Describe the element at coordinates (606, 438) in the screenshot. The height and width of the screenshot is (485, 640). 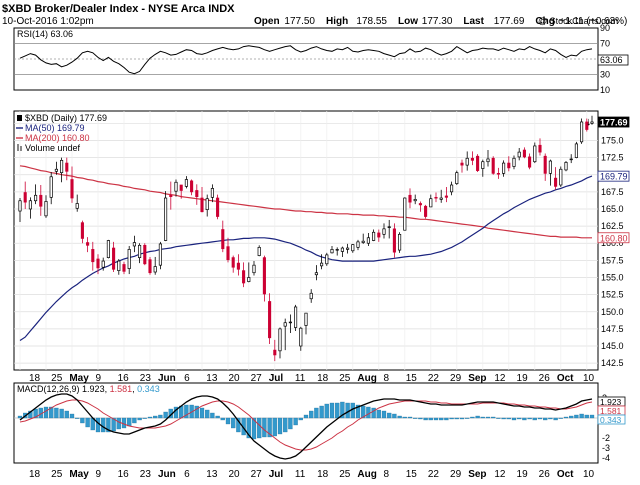
I see `macd-tick-label: -2` at that location.